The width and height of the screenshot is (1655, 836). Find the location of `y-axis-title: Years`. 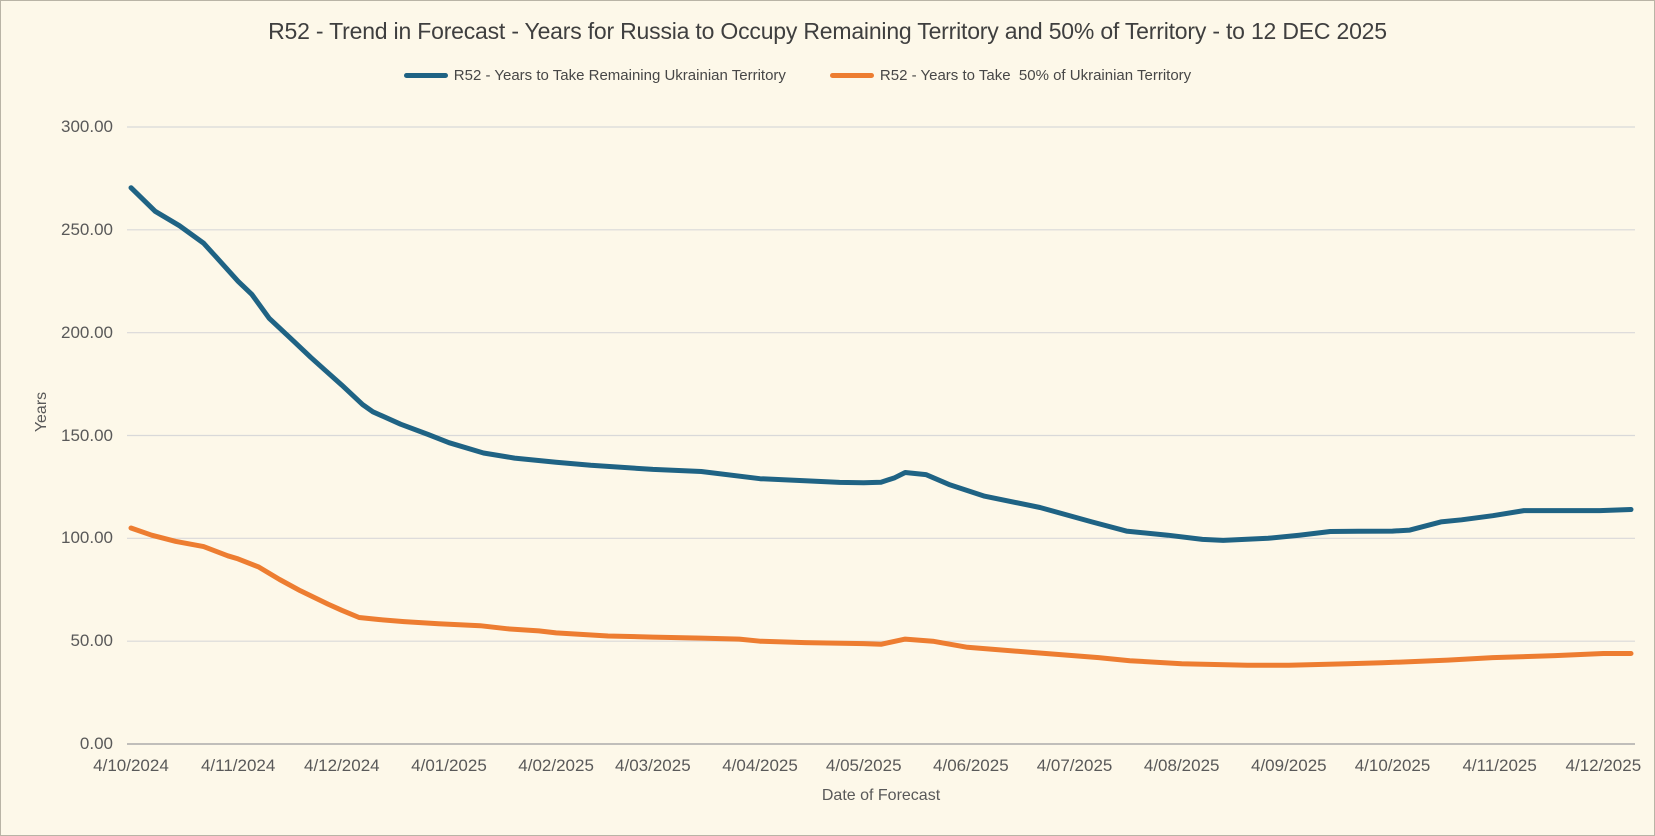

y-axis-title: Years is located at coordinates (41, 412).